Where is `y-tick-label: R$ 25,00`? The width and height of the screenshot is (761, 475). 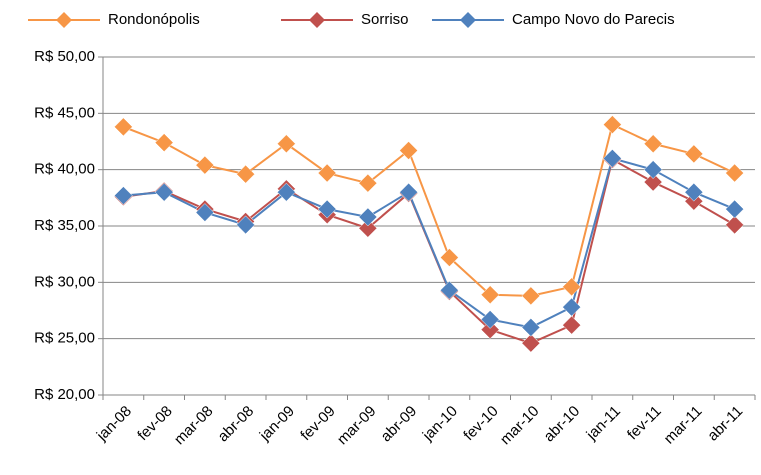
y-tick-label: R$ 25,00 is located at coordinates (64, 338).